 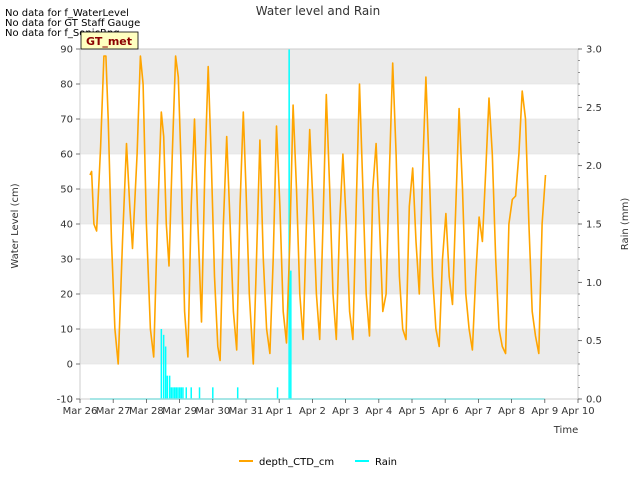 I want to click on y-tick-label: 90, so click(x=66, y=50).